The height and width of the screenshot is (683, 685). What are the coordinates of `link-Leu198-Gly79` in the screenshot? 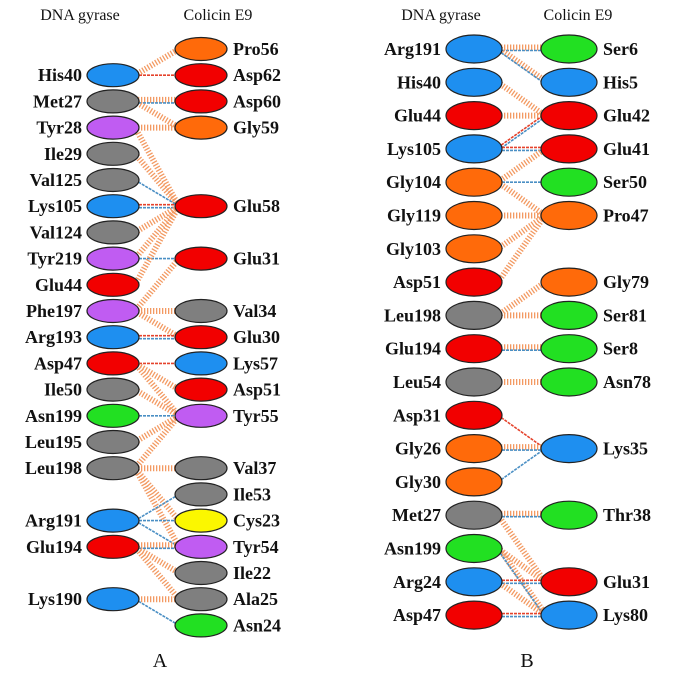 It's located at (521, 298).